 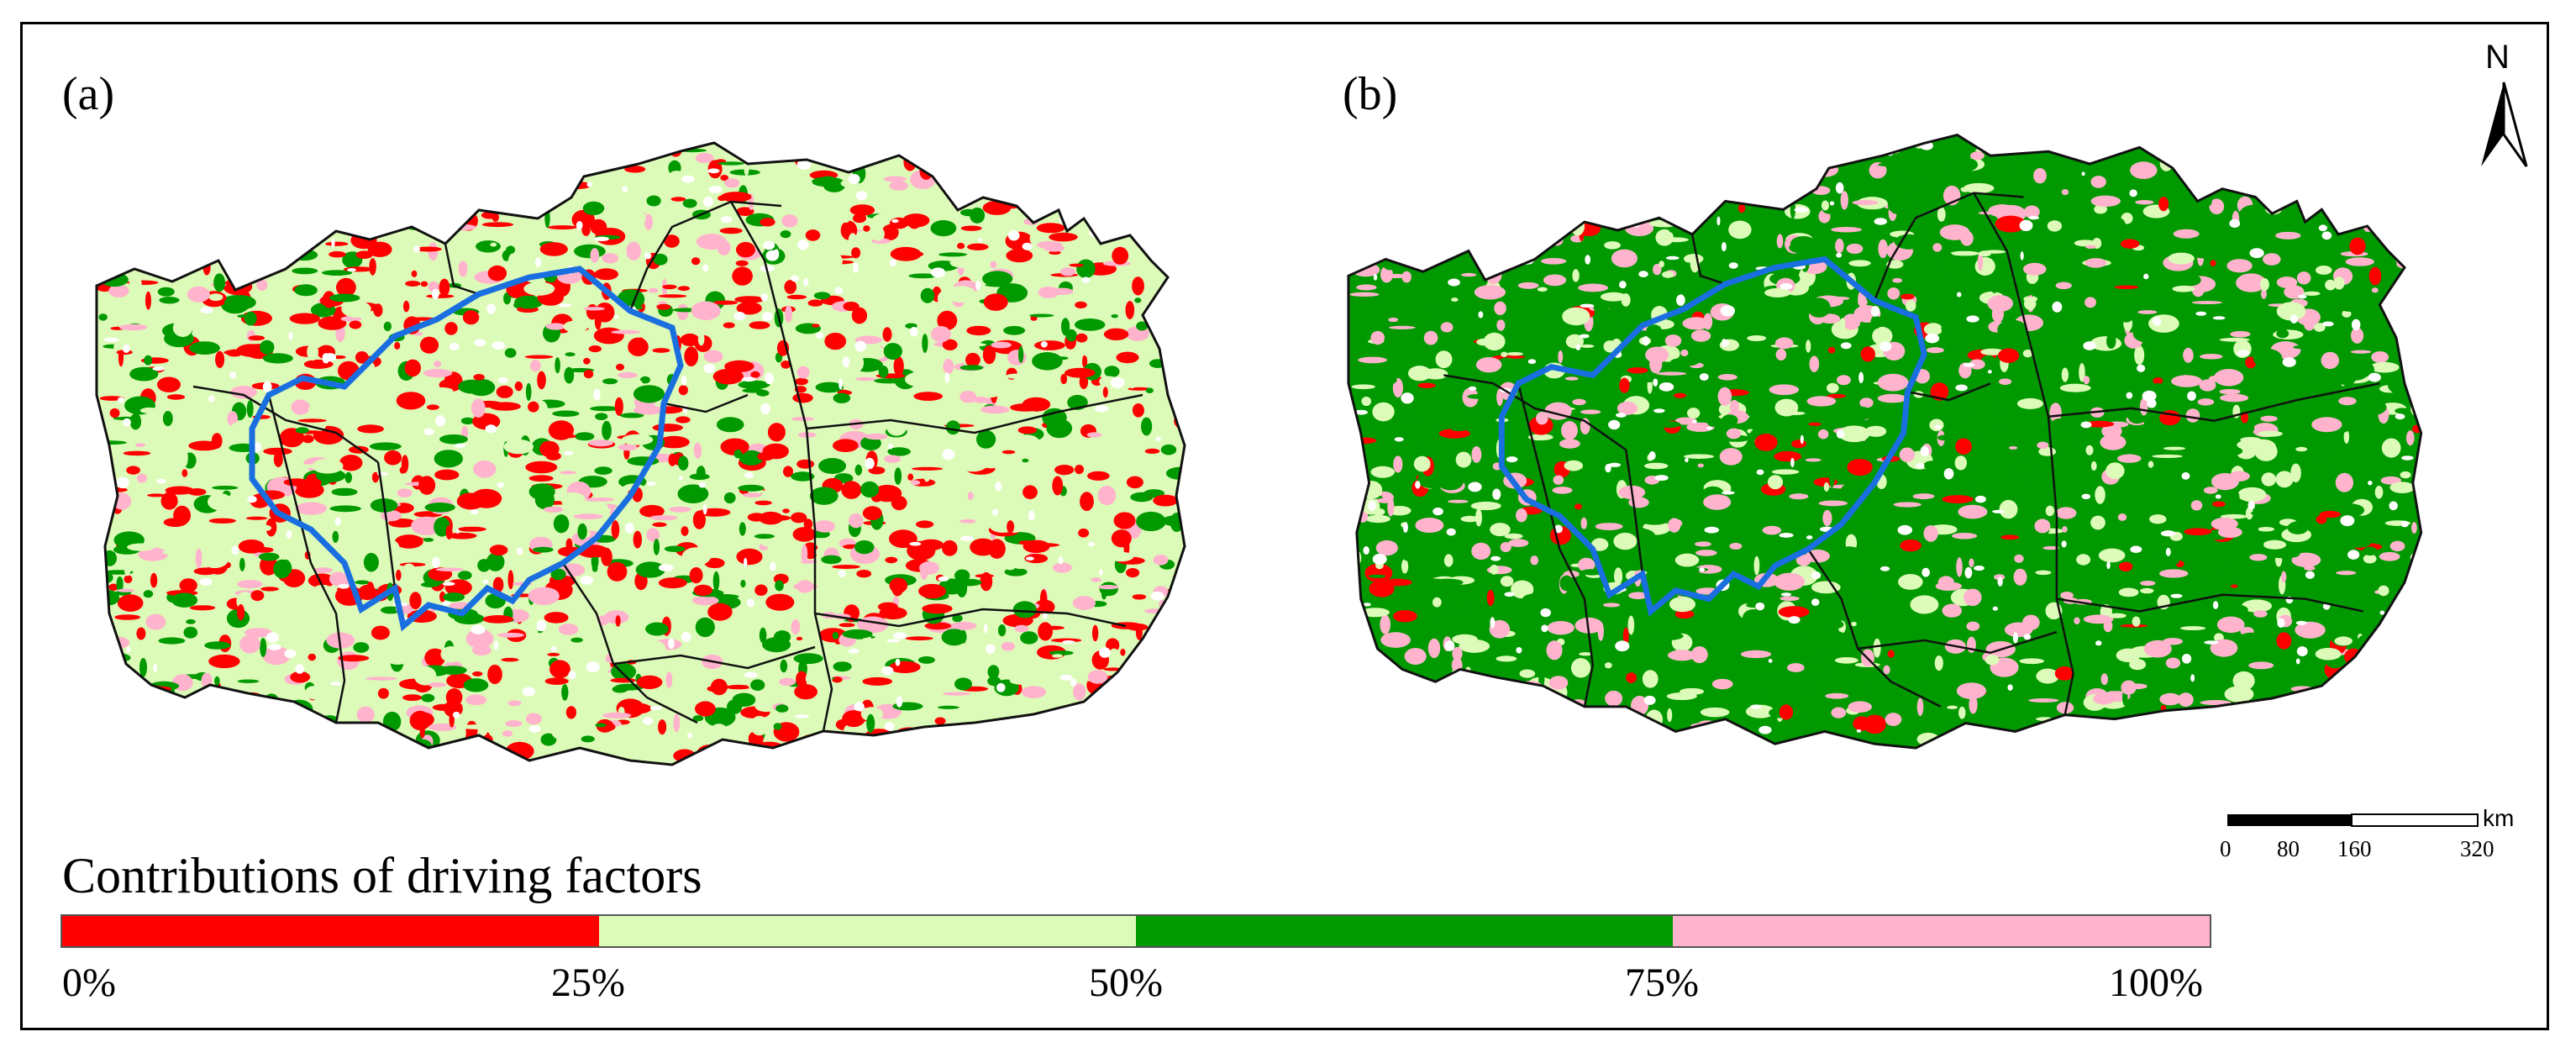 I want to click on legend-tick: 50%, so click(x=1126, y=983).